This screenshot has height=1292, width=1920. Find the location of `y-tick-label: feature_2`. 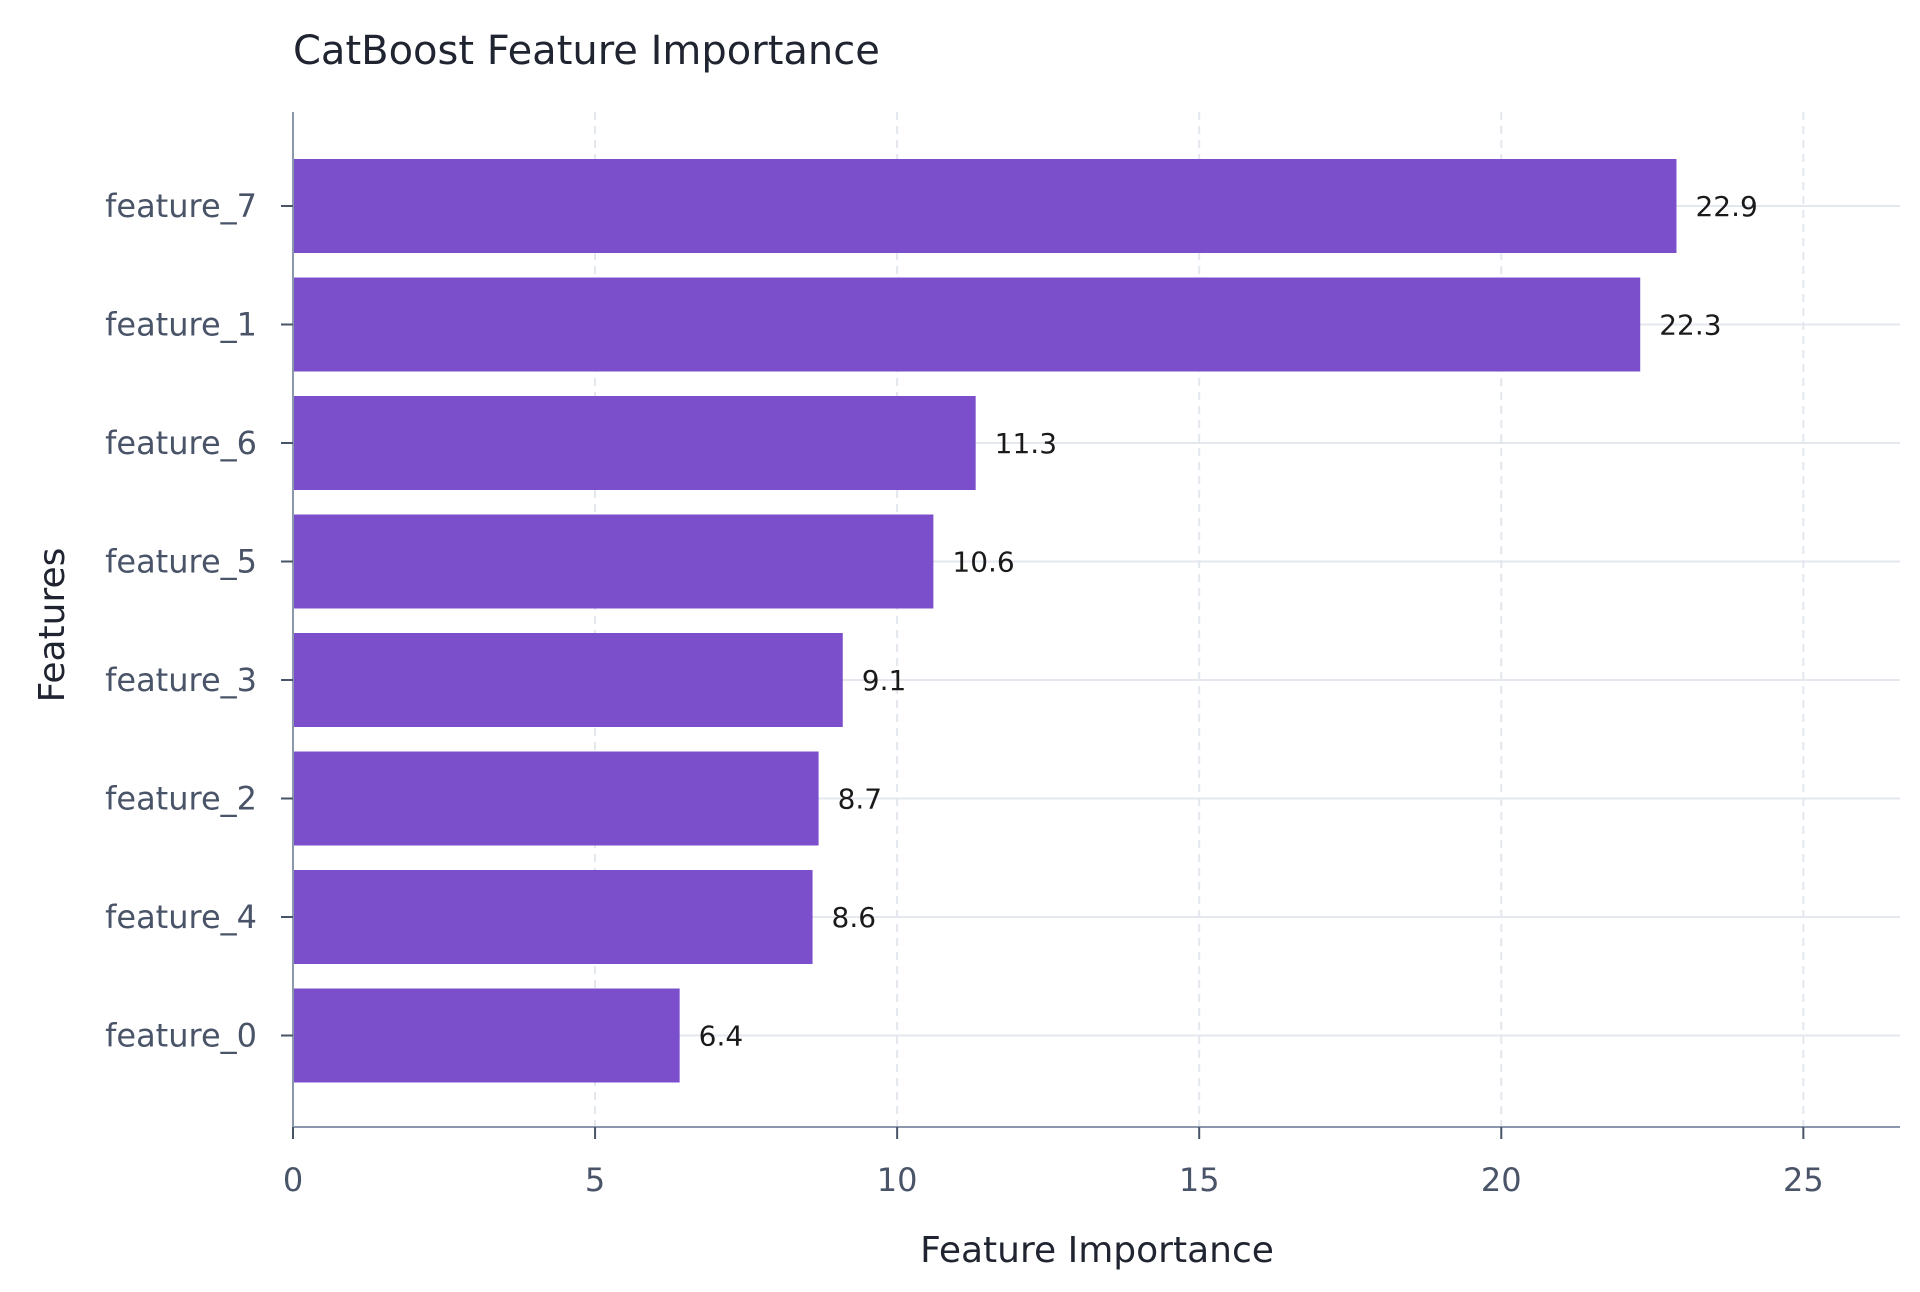

y-tick-label: feature_2 is located at coordinates (181, 799).